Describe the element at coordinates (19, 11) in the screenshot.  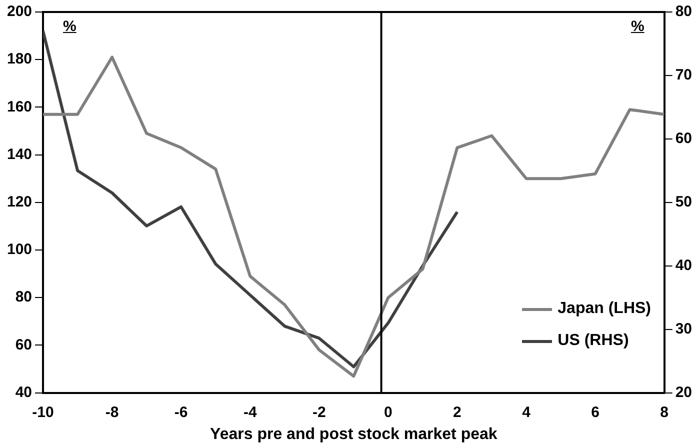
I see `y-tick-label: 200` at that location.